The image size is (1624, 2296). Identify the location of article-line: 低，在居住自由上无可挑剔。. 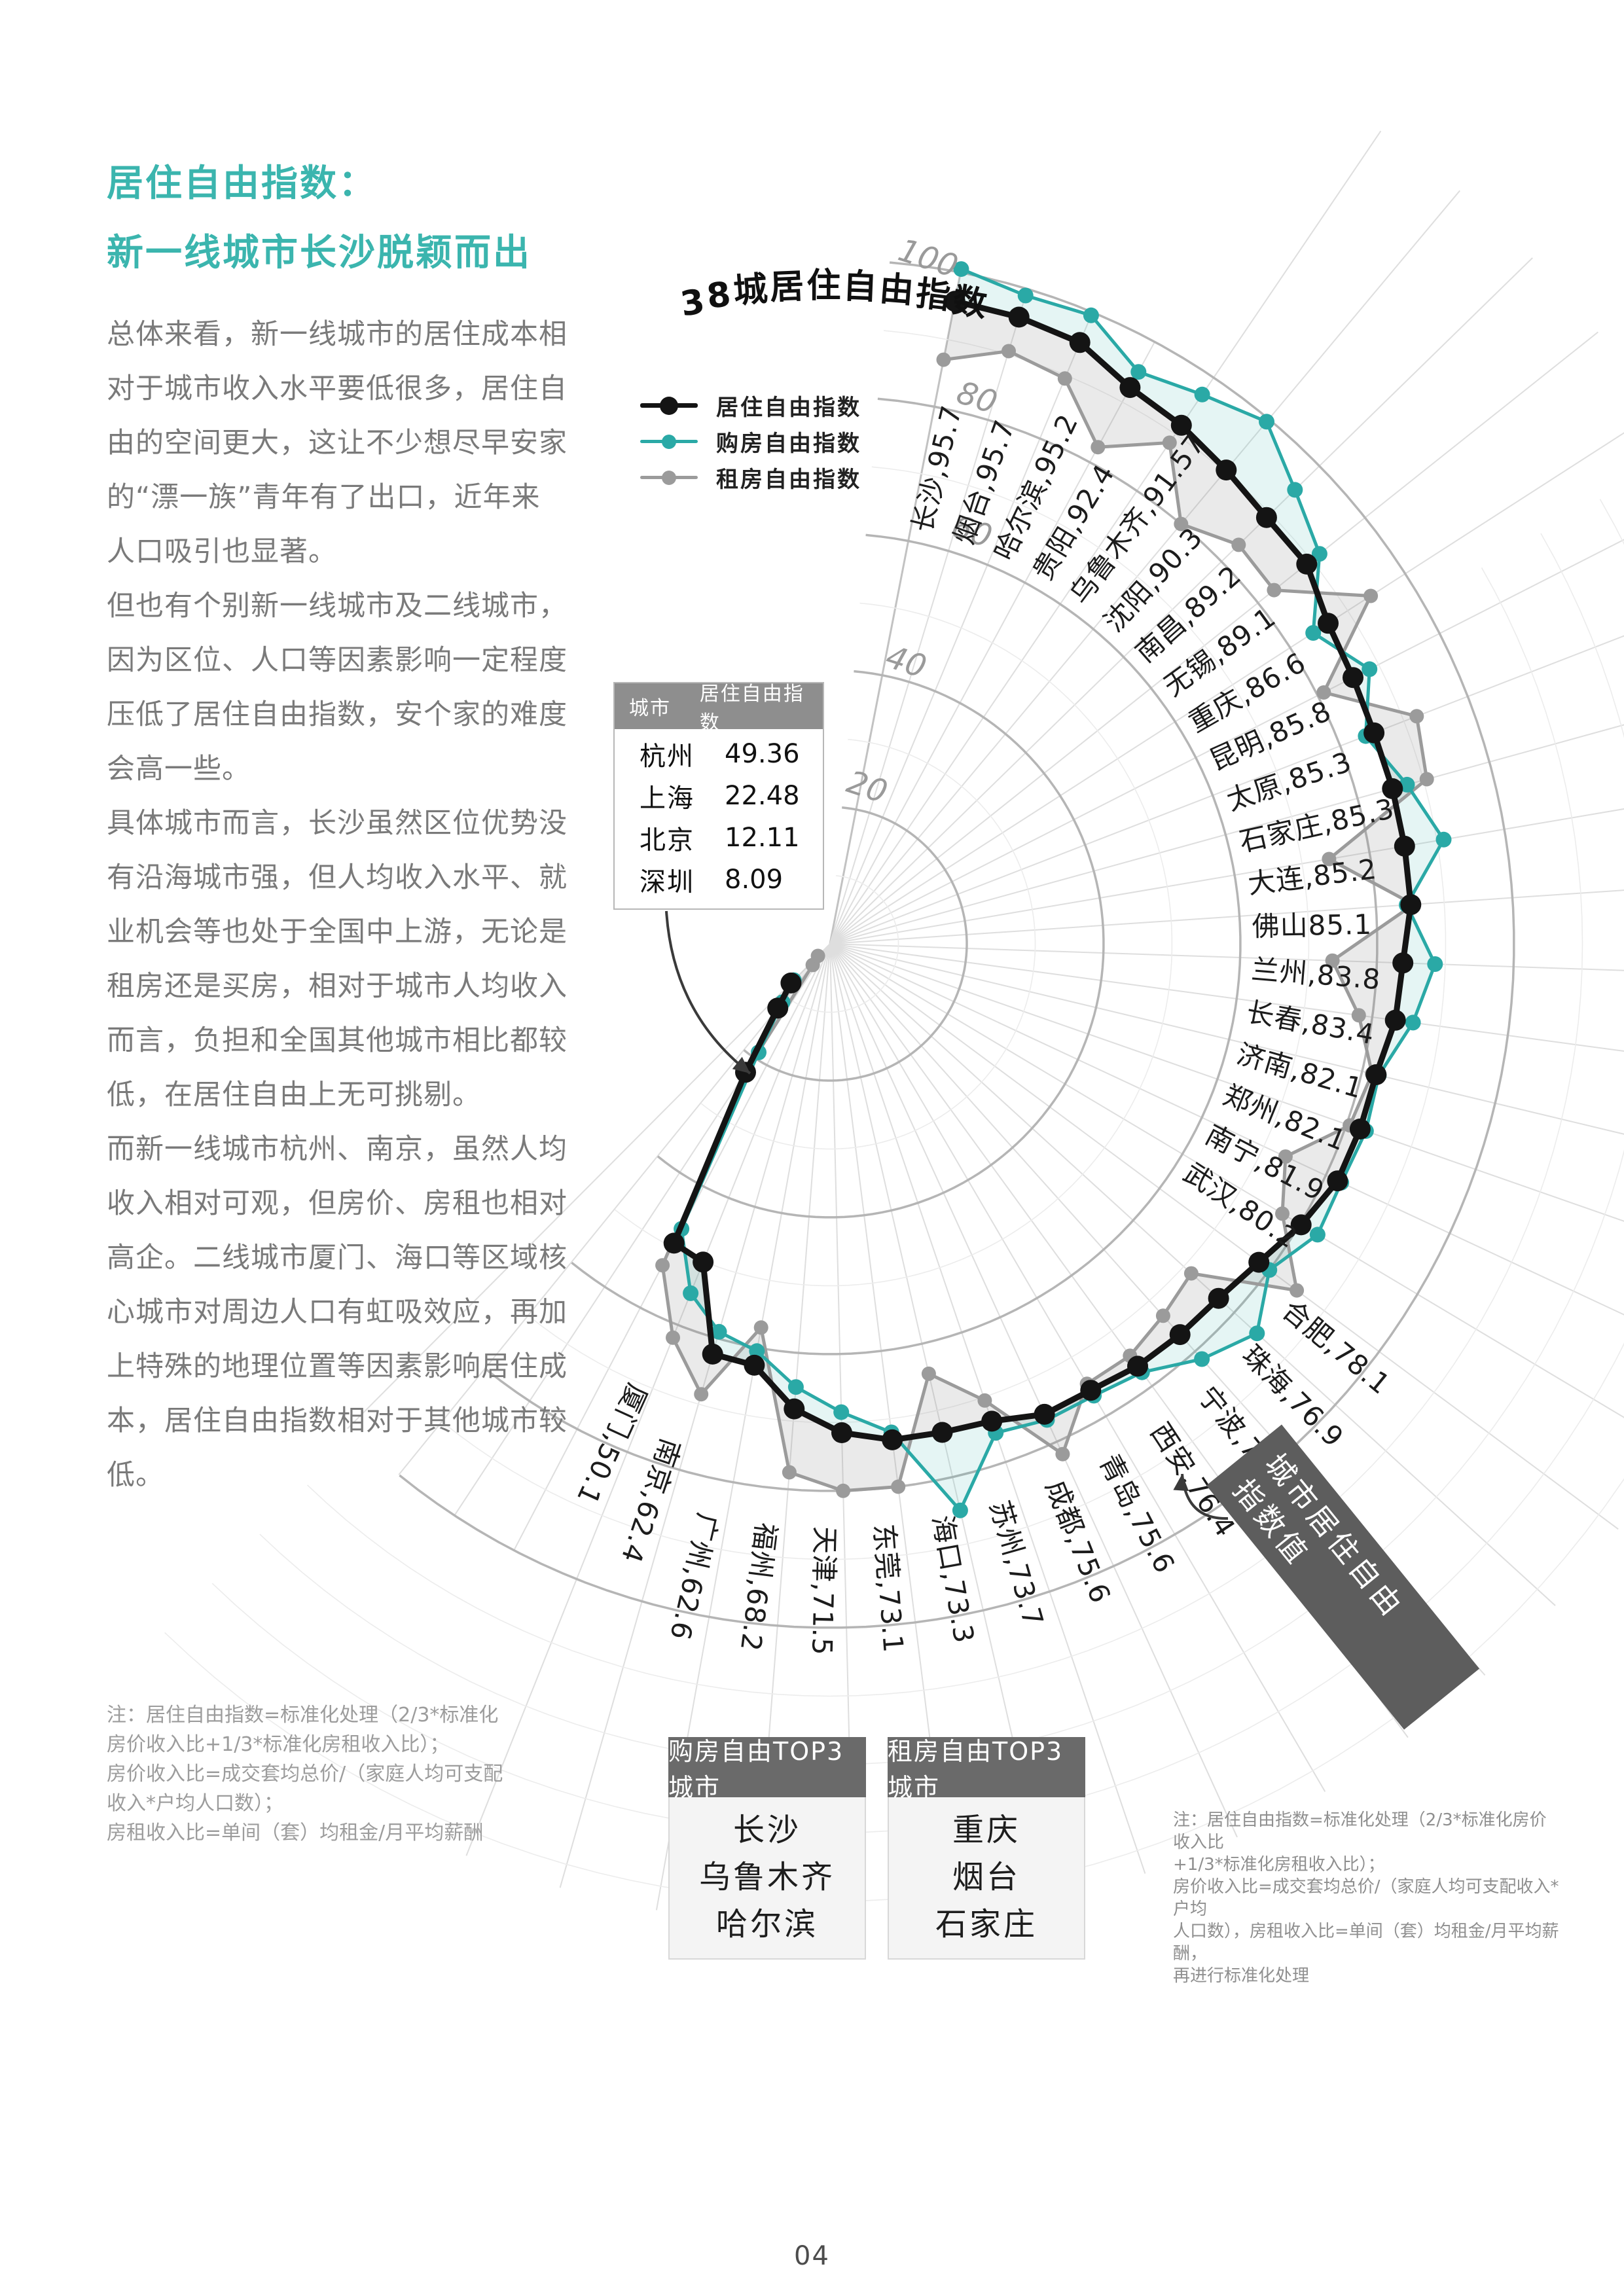
(294, 1095).